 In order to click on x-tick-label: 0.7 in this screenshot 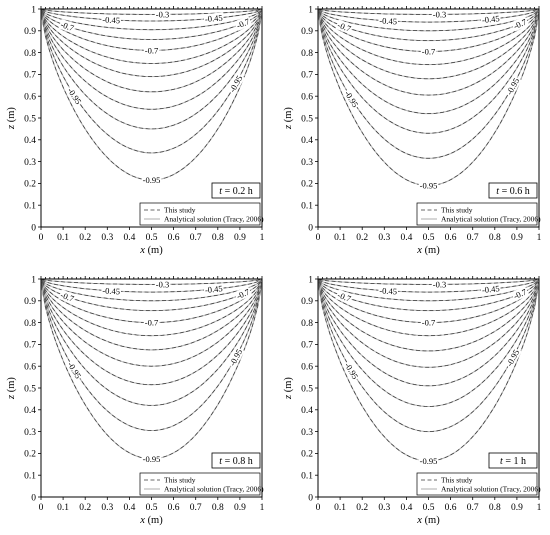, I will do `click(196, 238)`.